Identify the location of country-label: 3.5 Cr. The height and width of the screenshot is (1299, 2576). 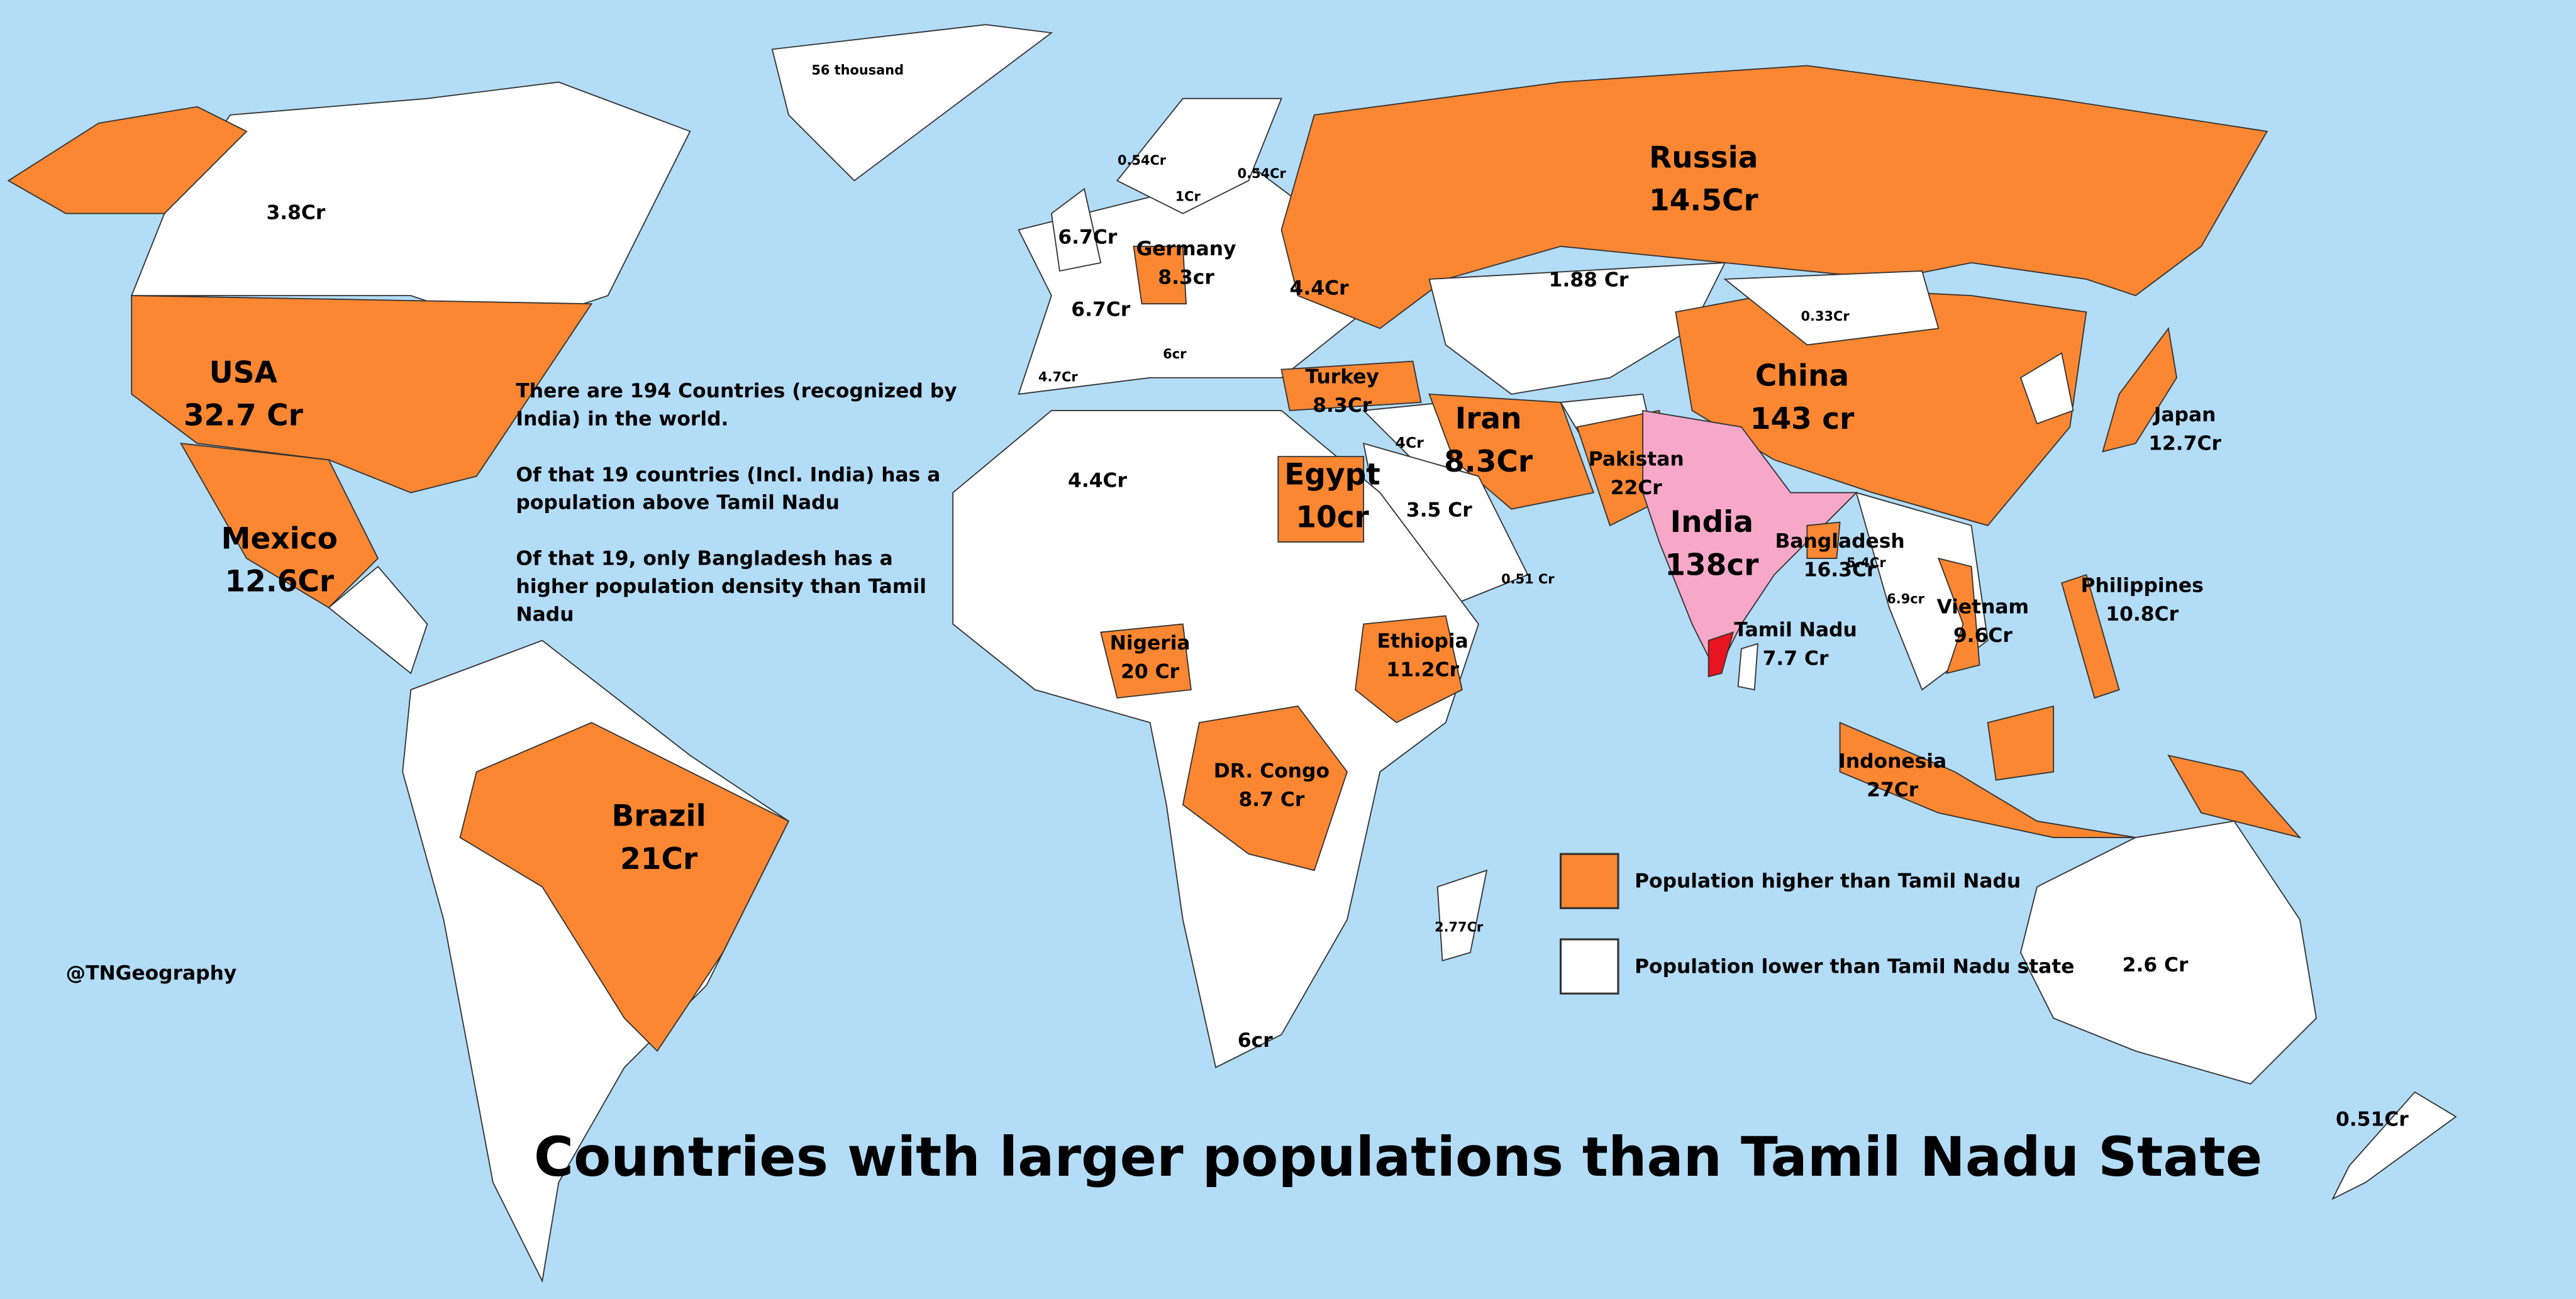
(1439, 510).